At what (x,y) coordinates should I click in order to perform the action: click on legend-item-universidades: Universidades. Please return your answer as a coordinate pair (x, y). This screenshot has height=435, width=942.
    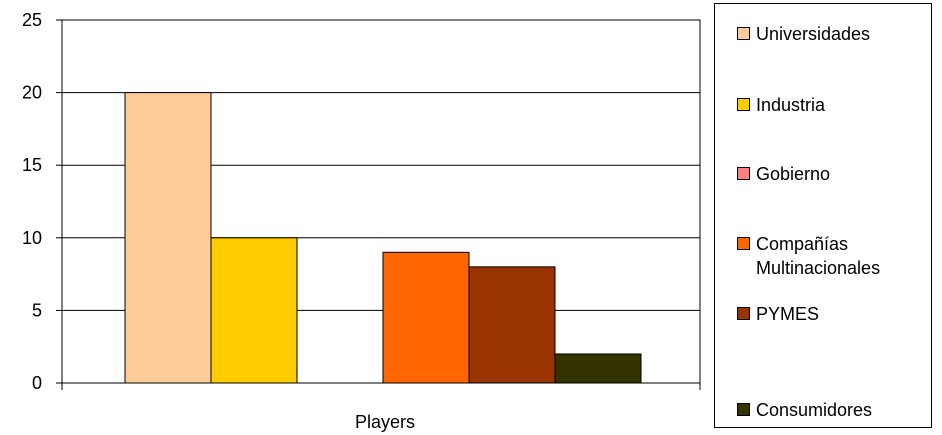
    Looking at the image, I should click on (803, 34).